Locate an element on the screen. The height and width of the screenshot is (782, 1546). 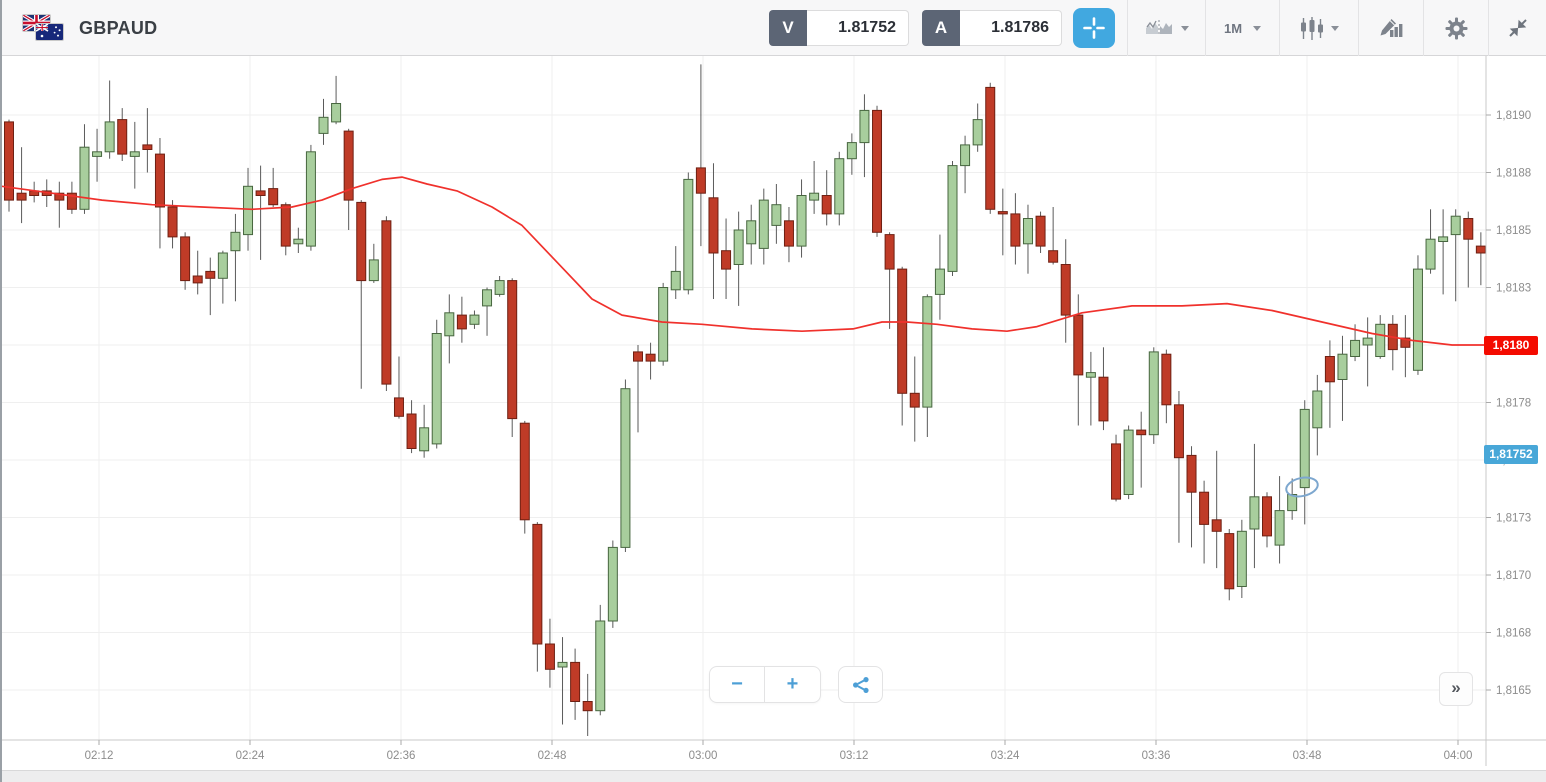
price-tick-label: 1,8183 is located at coordinates (1513, 289).